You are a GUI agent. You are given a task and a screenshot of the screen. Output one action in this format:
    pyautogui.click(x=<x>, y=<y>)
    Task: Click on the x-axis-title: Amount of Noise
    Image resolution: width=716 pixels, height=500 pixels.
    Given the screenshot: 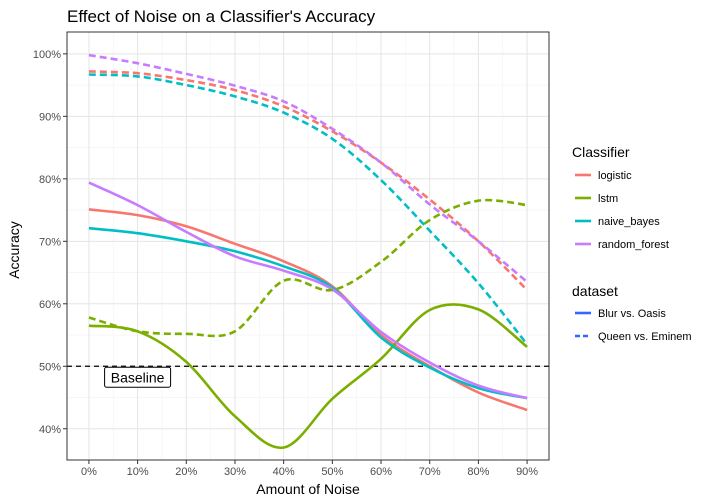 What is the action you would take?
    pyautogui.click(x=308, y=489)
    